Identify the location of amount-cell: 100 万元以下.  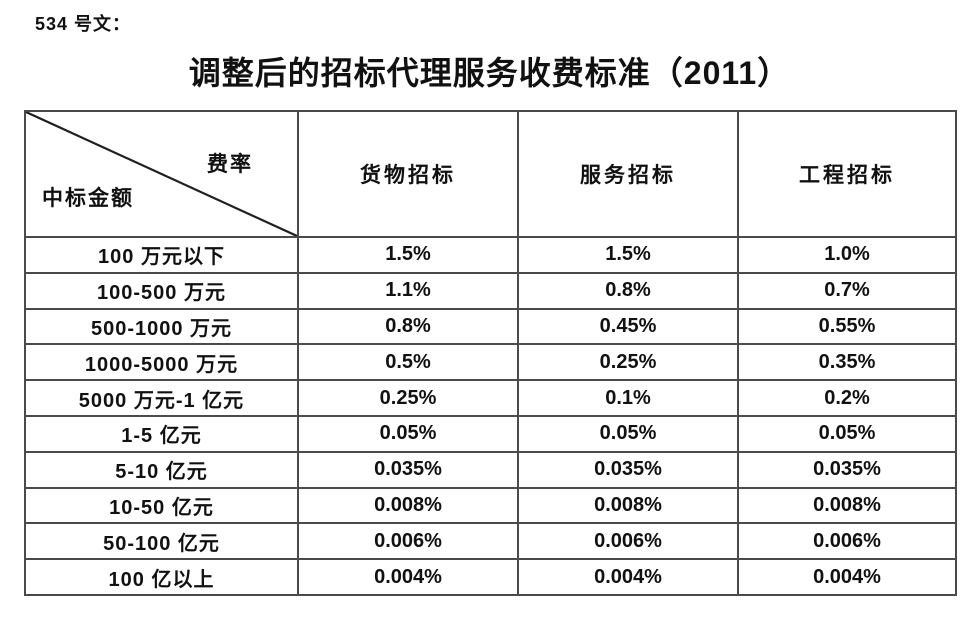
(161, 255).